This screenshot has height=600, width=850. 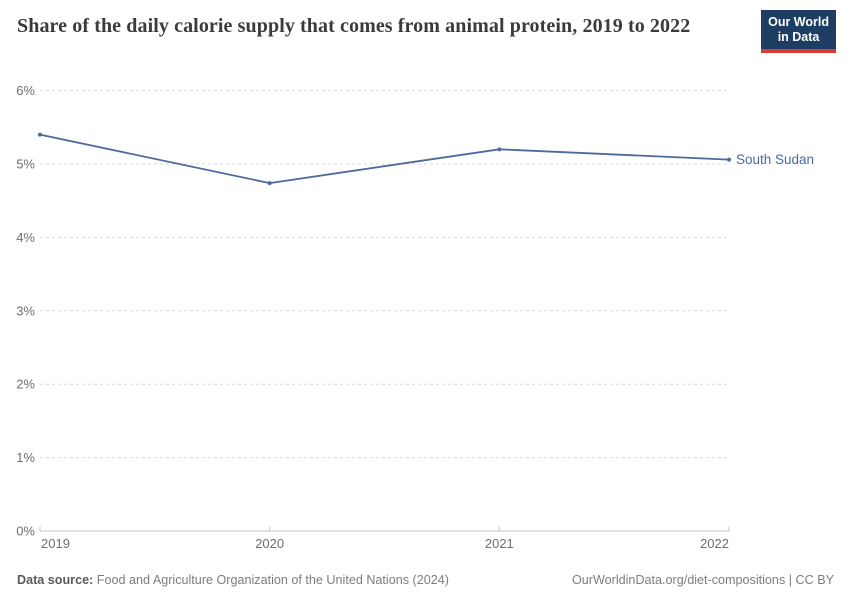 What do you see at coordinates (798, 36) in the screenshot?
I see `owid-logo-line2: in Data` at bounding box center [798, 36].